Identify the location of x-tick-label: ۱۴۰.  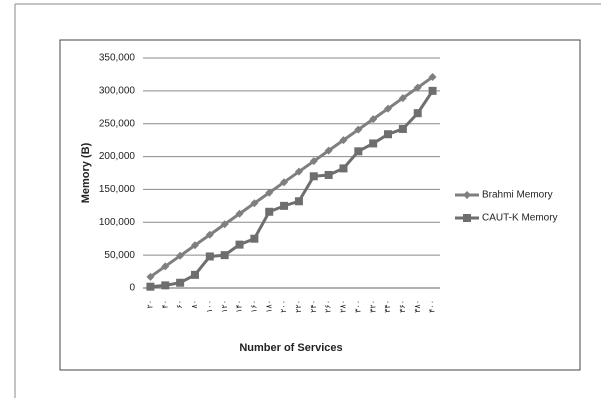
(239, 306).